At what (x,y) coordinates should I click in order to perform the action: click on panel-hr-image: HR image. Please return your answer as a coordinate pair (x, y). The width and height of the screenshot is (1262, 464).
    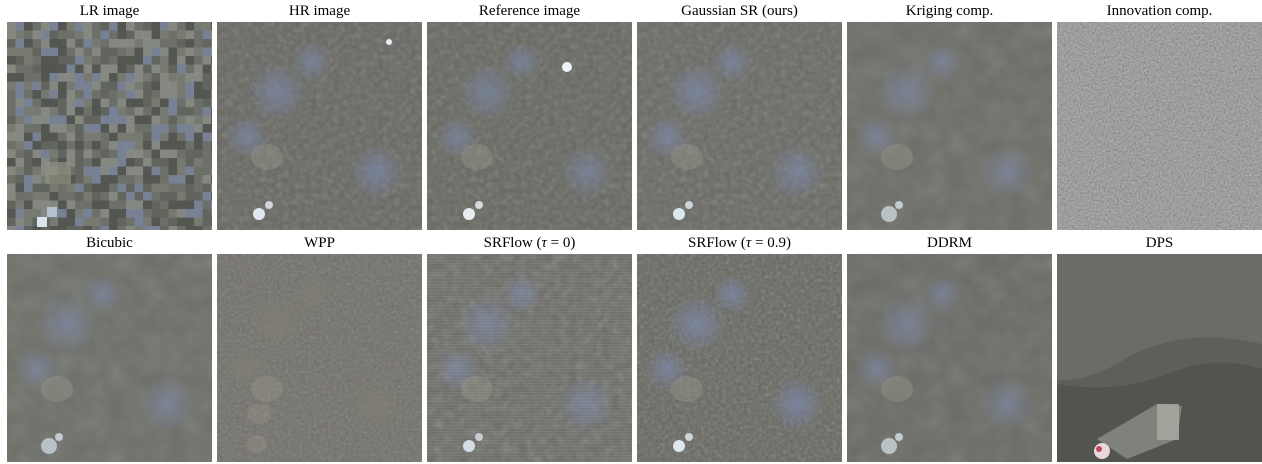
    Looking at the image, I should click on (319, 115).